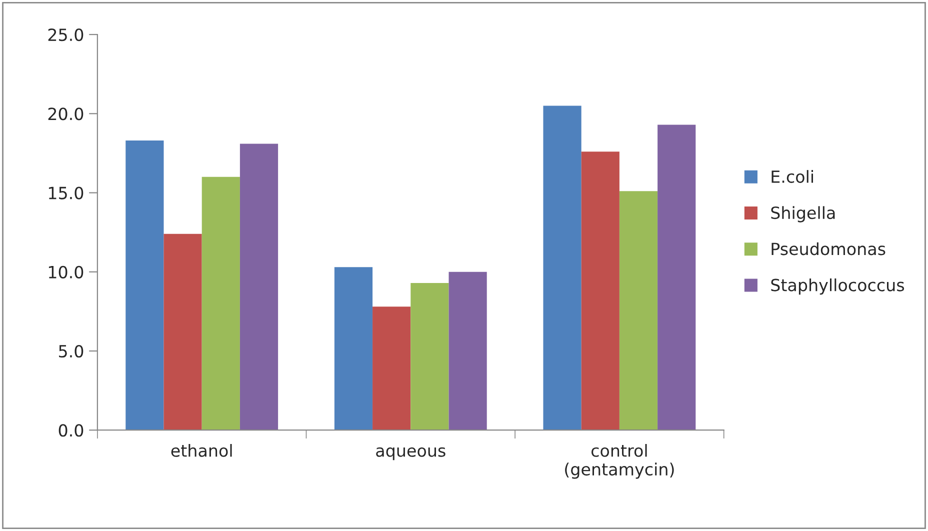  I want to click on y-tick-label: 0.0, so click(71, 430).